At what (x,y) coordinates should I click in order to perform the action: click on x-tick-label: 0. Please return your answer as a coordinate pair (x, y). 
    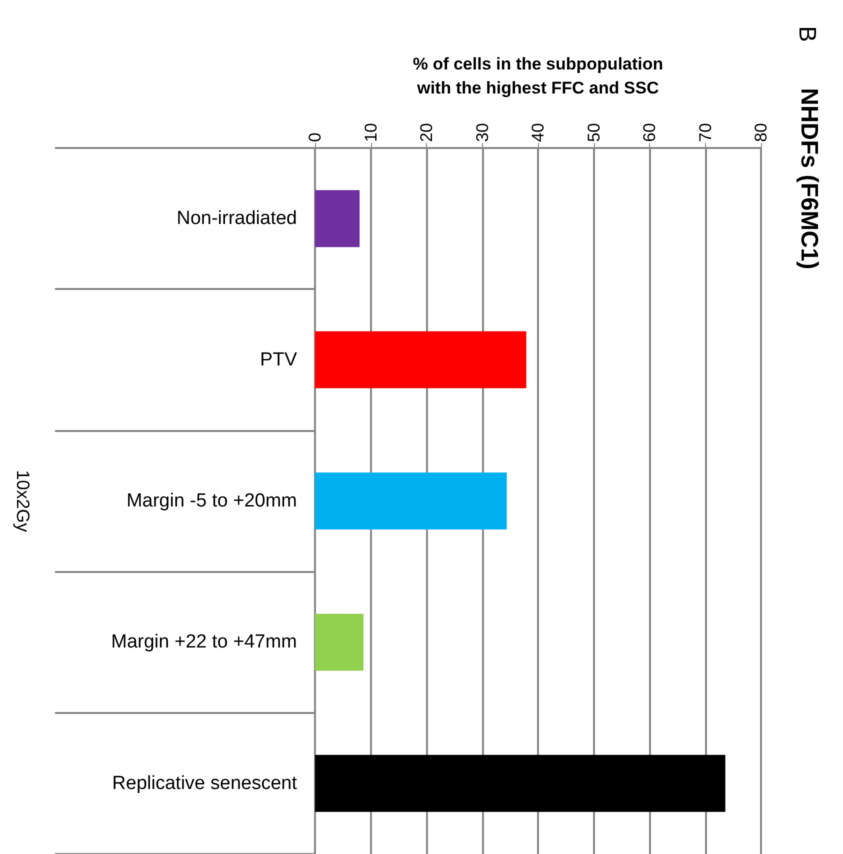
    Looking at the image, I should click on (315, 137).